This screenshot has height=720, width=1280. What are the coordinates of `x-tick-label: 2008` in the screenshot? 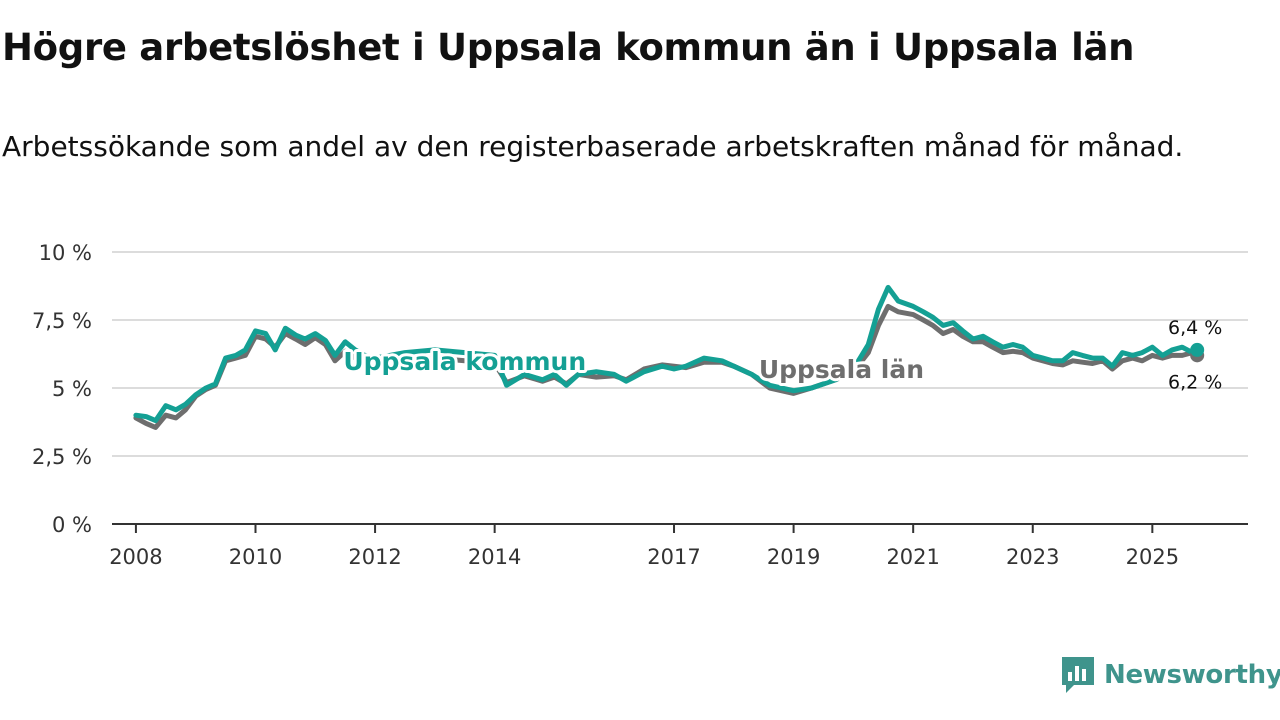 It's located at (135, 557).